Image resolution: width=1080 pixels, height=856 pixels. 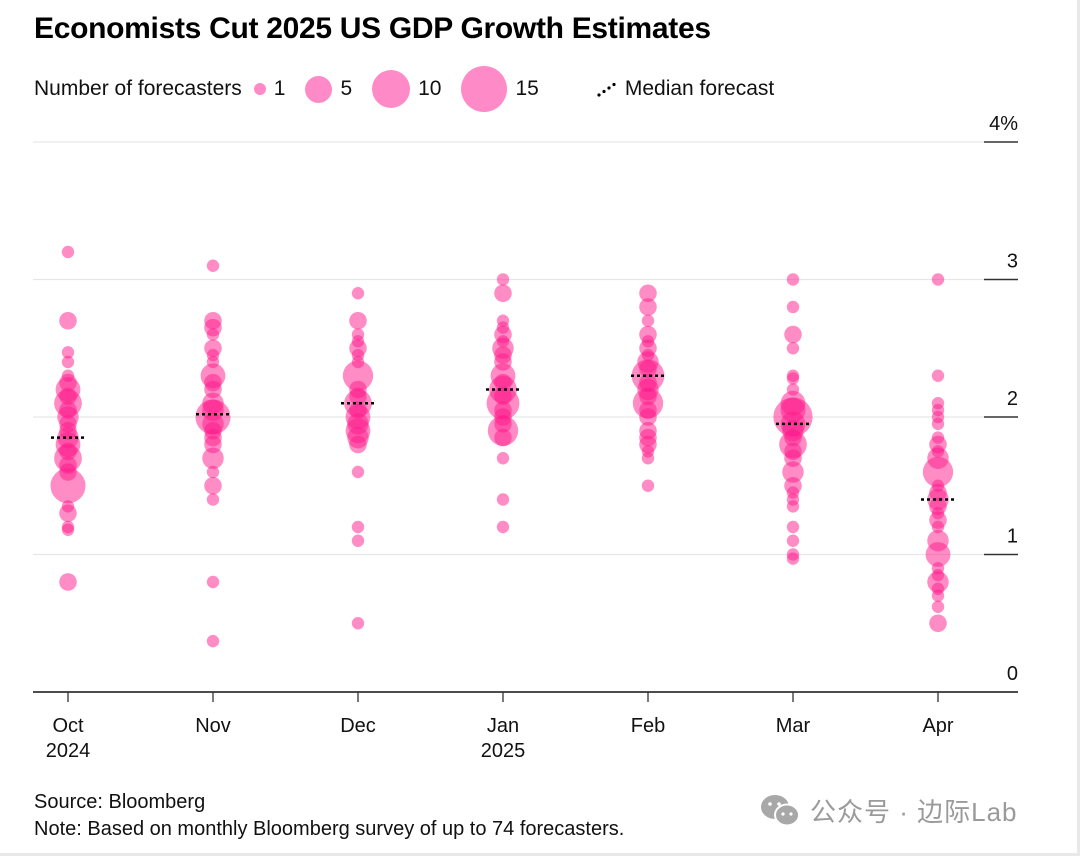 What do you see at coordinates (1012, 537) in the screenshot?
I see `y-tick-label: 1` at bounding box center [1012, 537].